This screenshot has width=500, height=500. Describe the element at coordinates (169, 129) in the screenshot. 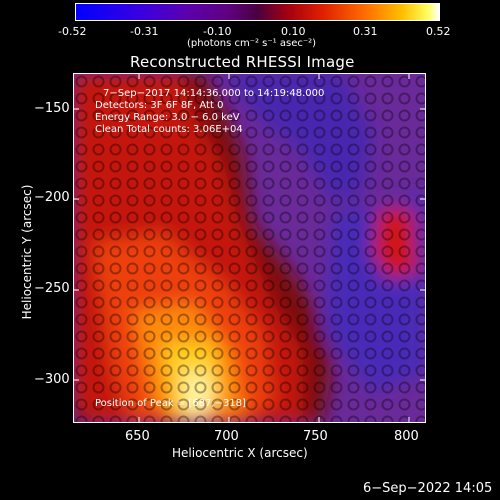

I see `clean-counts: Clean Total counts: 3.06E+04` at that location.